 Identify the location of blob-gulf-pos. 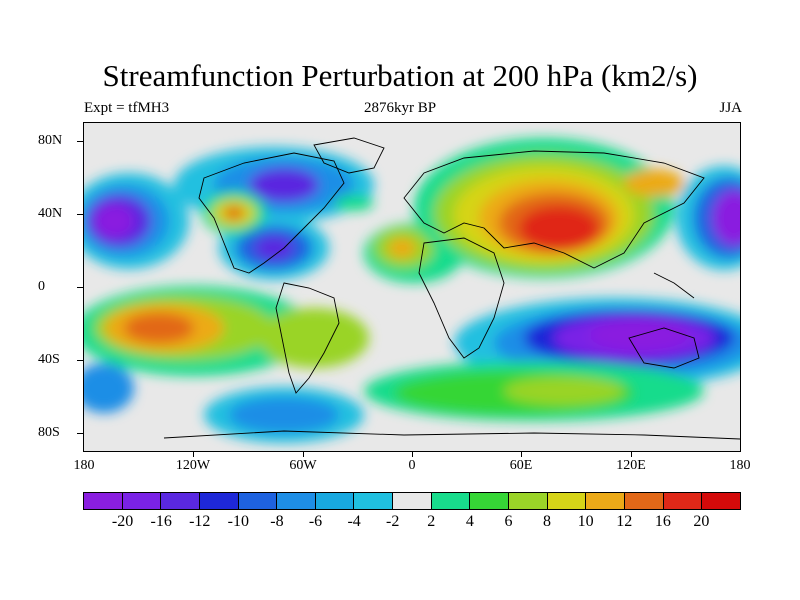
(234, 213).